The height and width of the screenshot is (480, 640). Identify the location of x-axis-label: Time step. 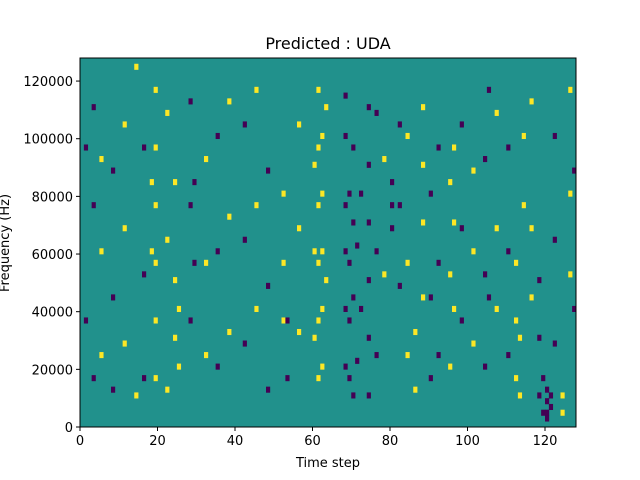
(327, 463).